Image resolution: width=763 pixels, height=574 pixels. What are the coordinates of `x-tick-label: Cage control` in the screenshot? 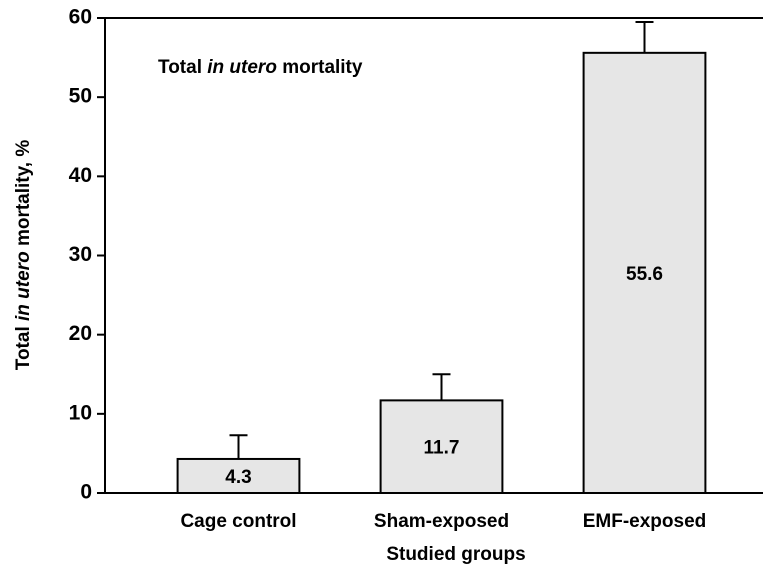 It's located at (238, 521).